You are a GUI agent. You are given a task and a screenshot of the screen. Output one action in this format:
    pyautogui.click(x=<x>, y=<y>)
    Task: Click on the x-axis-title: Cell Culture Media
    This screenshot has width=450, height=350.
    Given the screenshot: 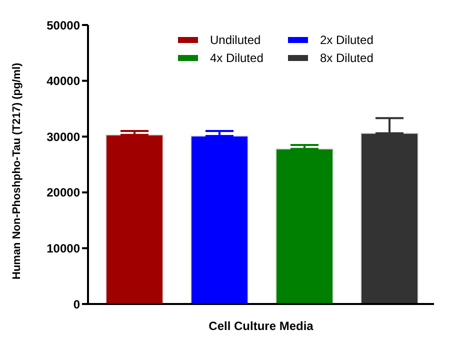 What is the action you would take?
    pyautogui.click(x=261, y=326)
    